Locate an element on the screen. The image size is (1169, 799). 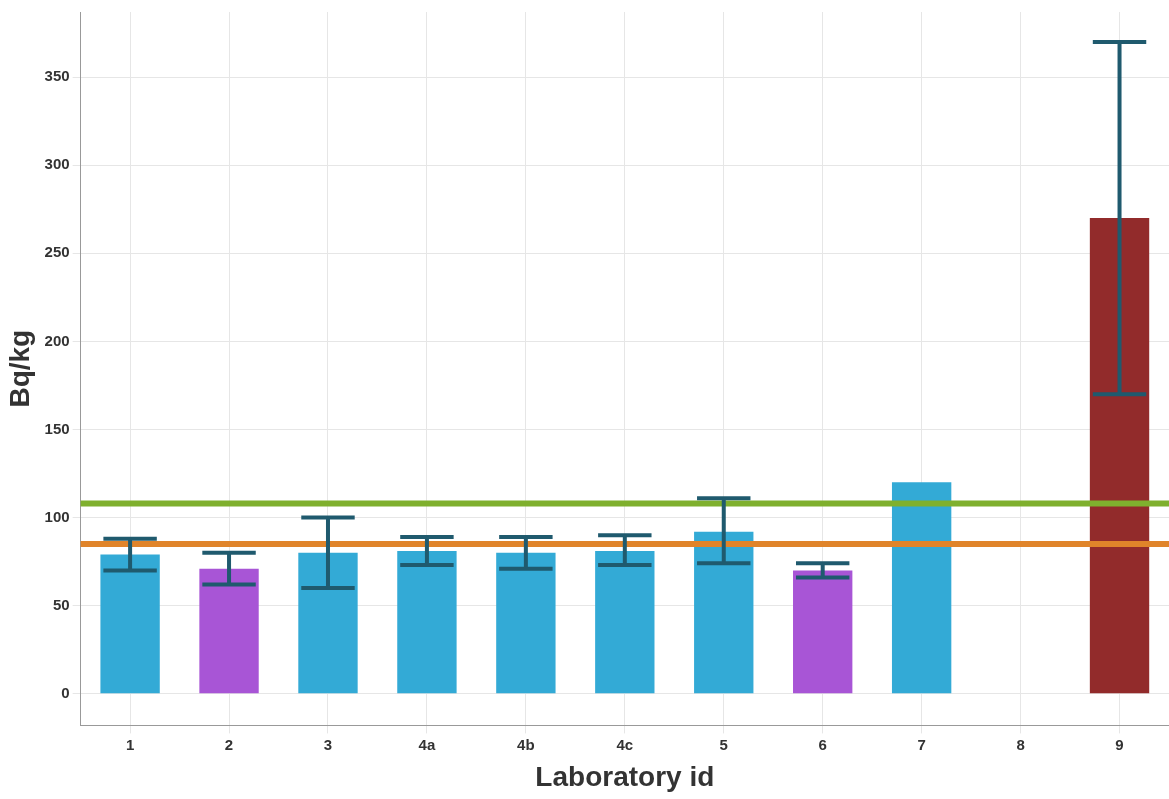
x-axis-title: Laboratory id is located at coordinates (625, 776).